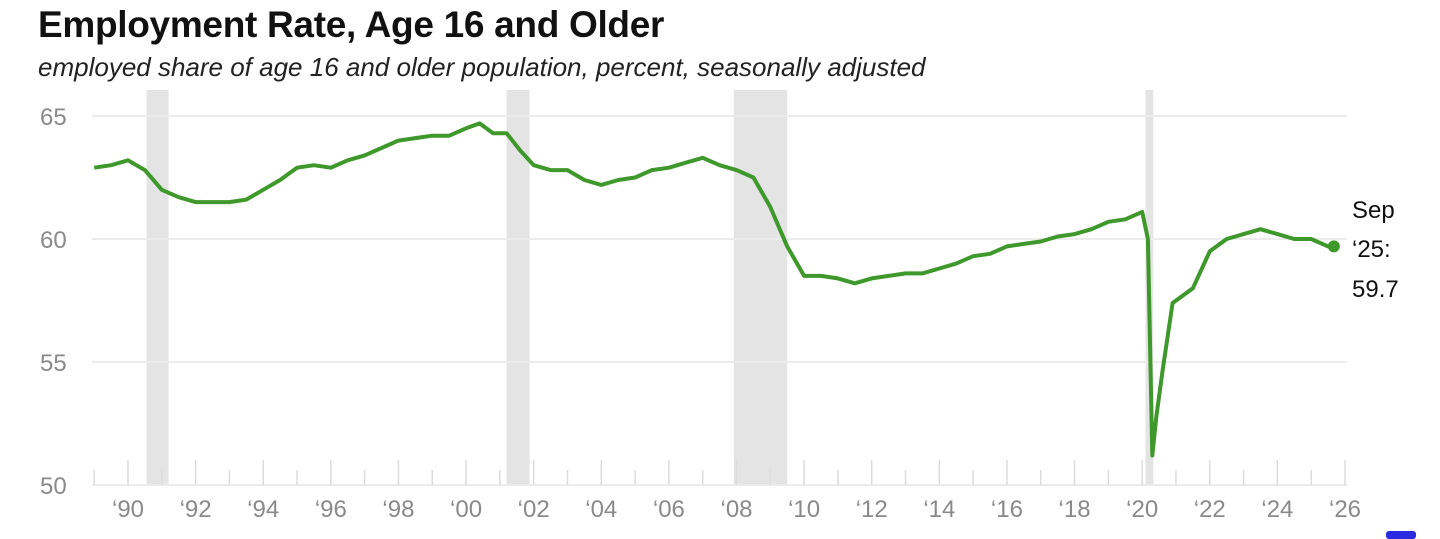 The height and width of the screenshot is (539, 1440). Describe the element at coordinates (1210, 509) in the screenshot. I see `x-tick-label: ‘22` at that location.